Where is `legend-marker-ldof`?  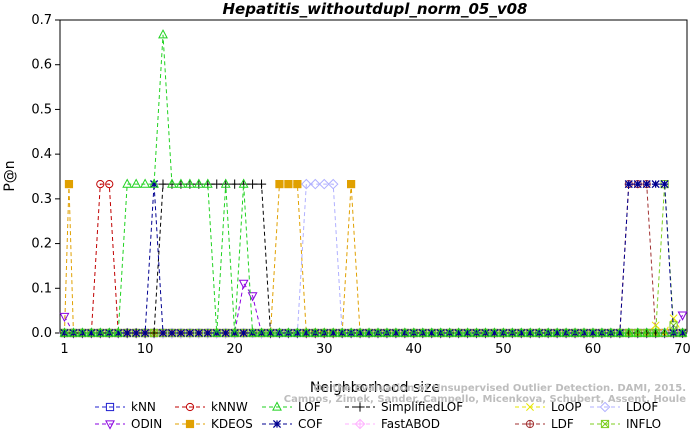
legend-marker-ldof is located at coordinates (605, 407).